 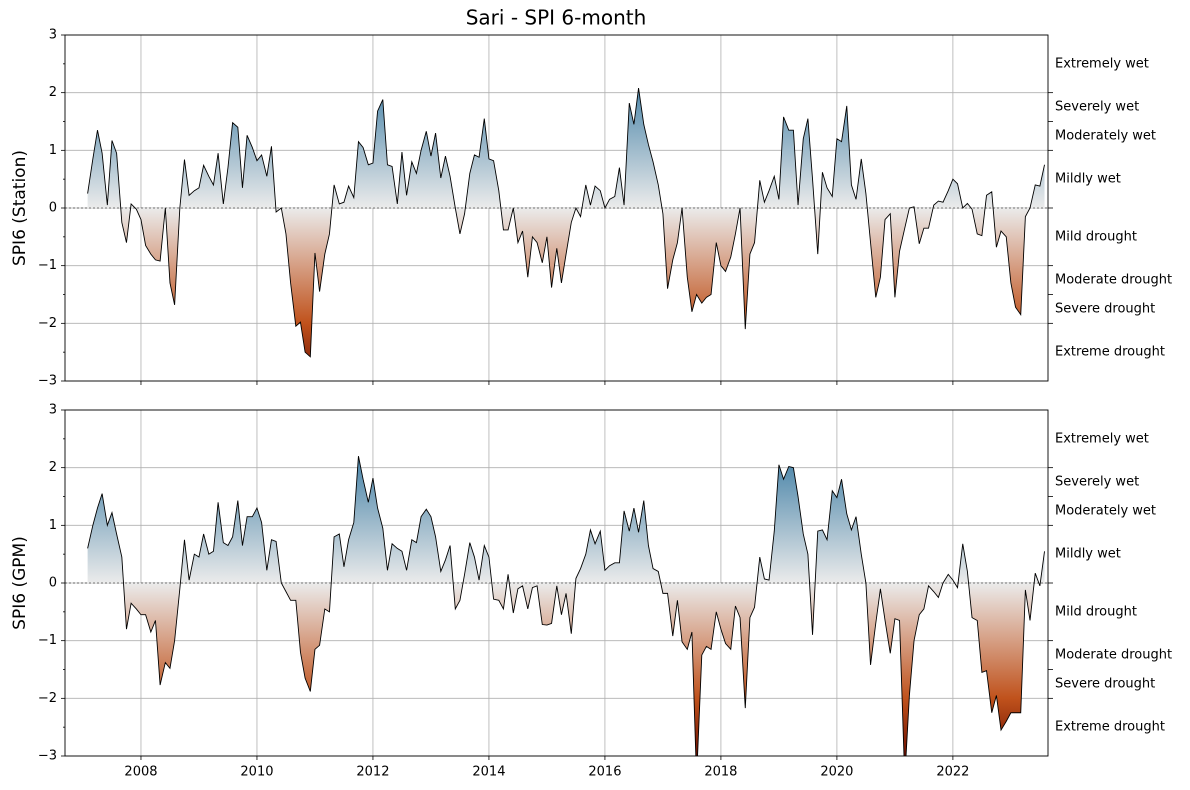 I want to click on x-tick-label: 2014, so click(x=488, y=772).